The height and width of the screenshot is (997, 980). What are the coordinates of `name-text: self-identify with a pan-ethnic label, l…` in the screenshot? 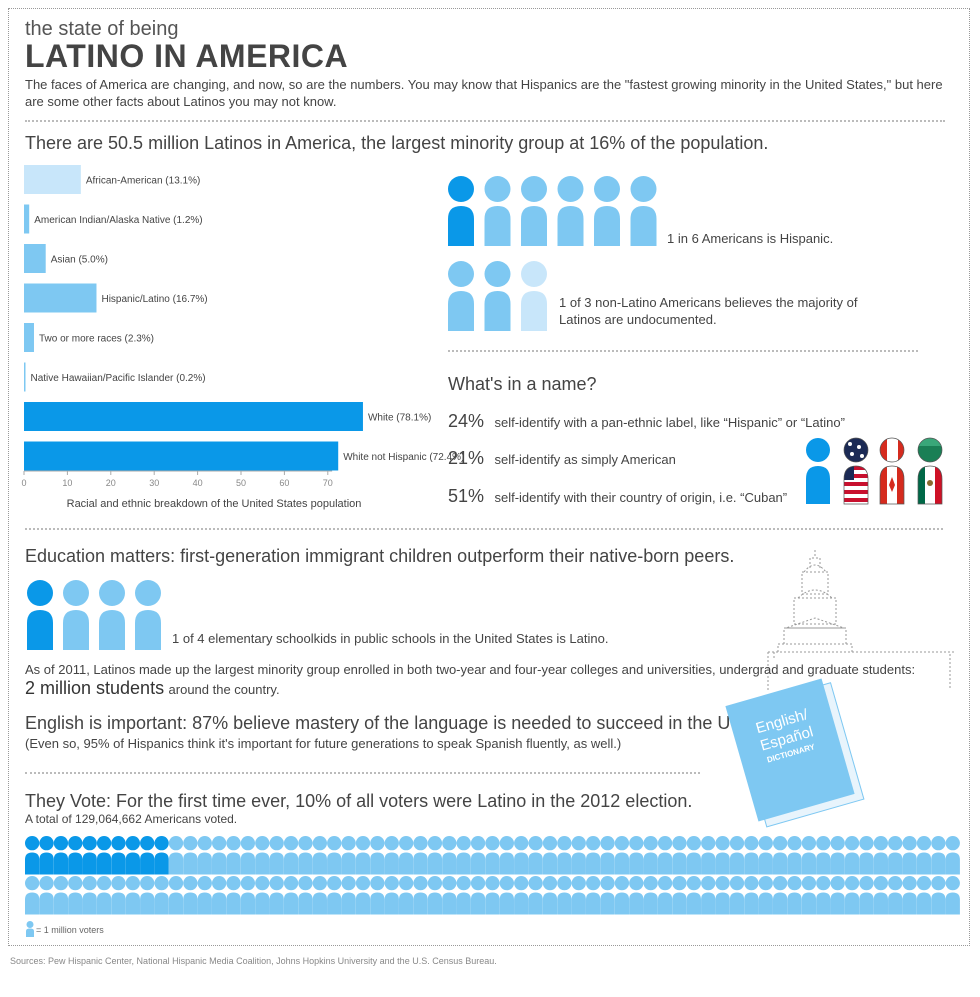 It's located at (669, 422).